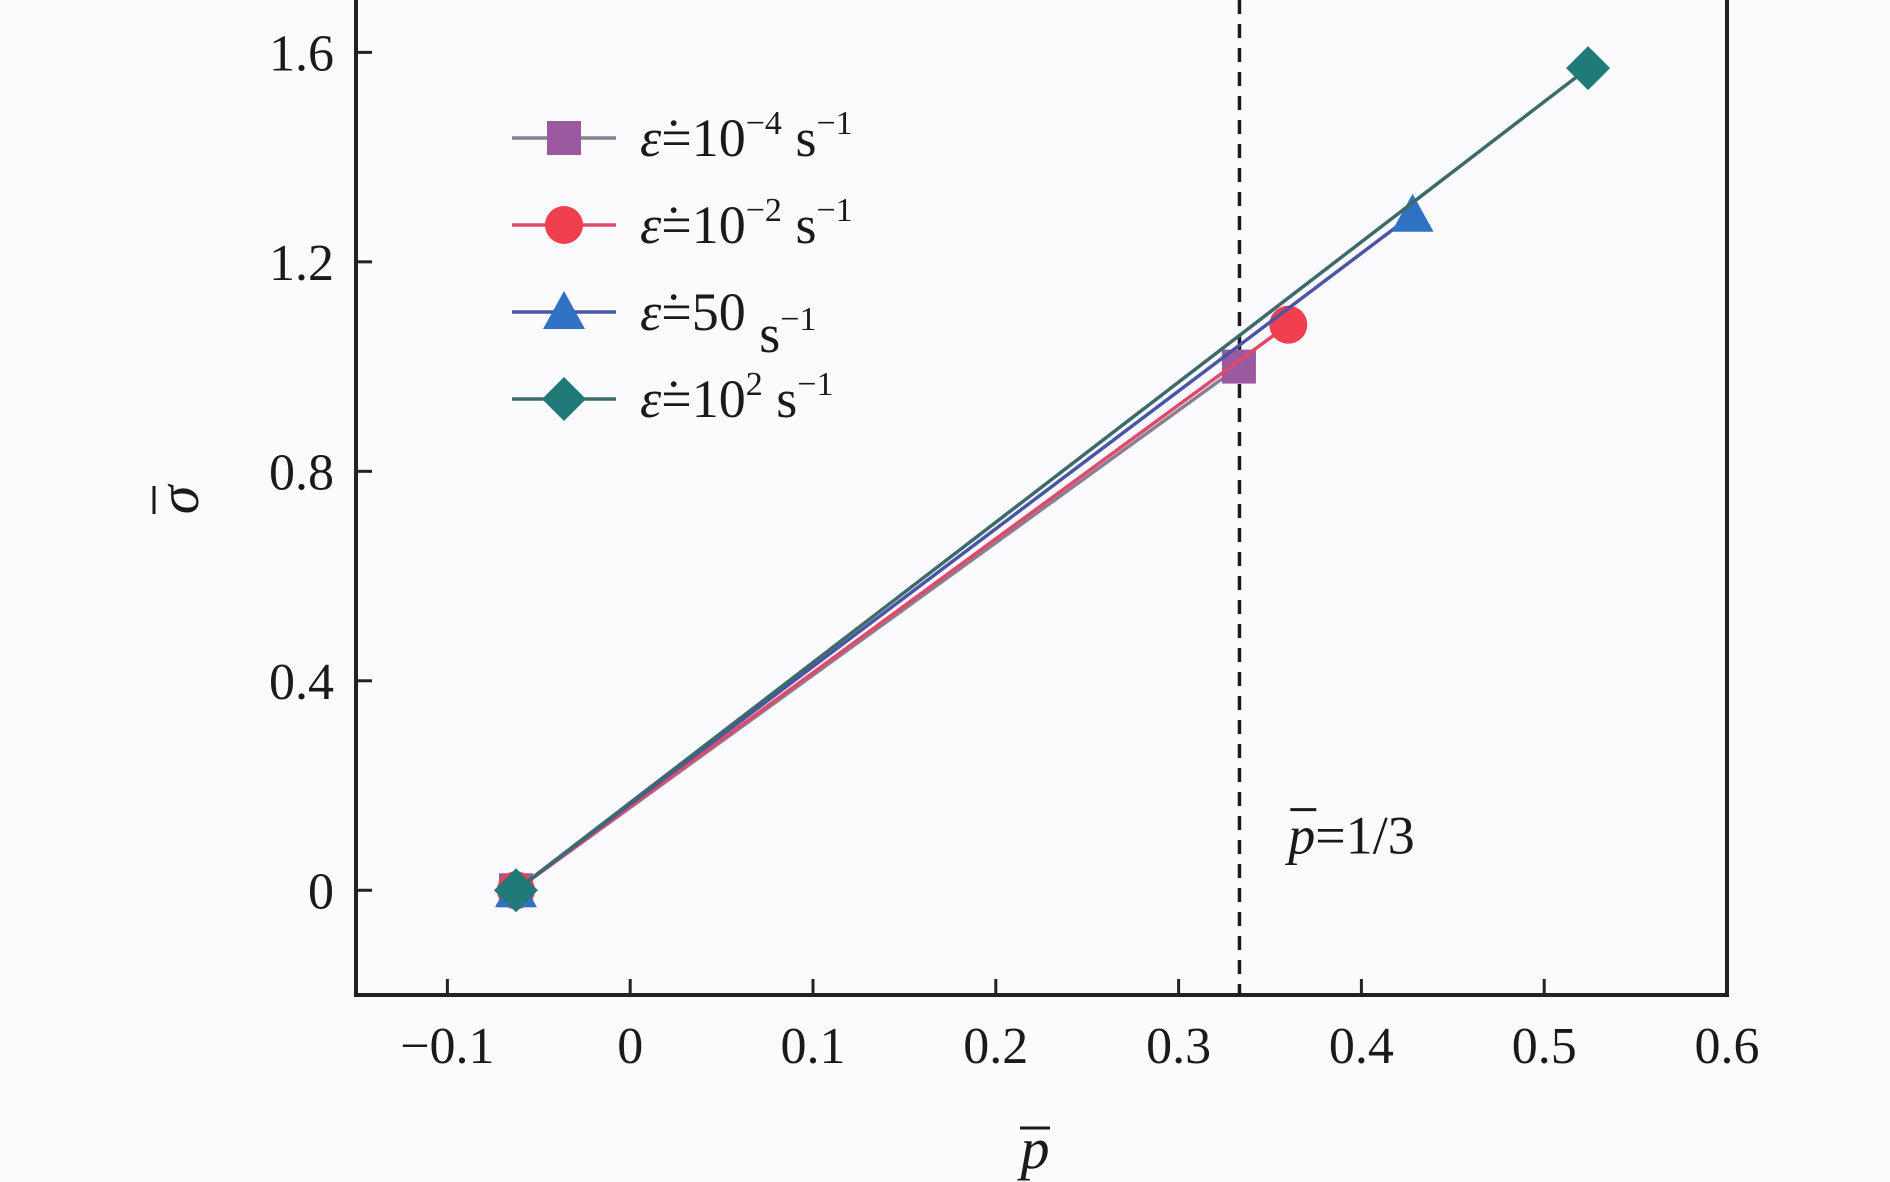 Image resolution: width=1890 pixels, height=1182 pixels. I want to click on legend-item: ε̇=102 s−1, so click(672, 397).